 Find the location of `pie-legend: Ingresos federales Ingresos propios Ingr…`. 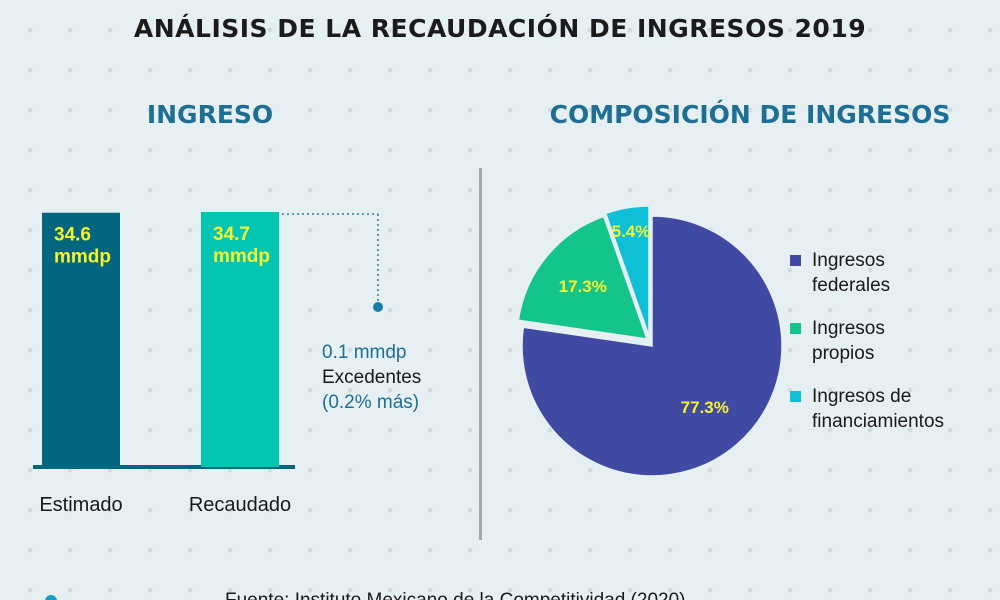

pie-legend: Ingresos federales Ingresos propios Ingr… is located at coordinates (895, 350).